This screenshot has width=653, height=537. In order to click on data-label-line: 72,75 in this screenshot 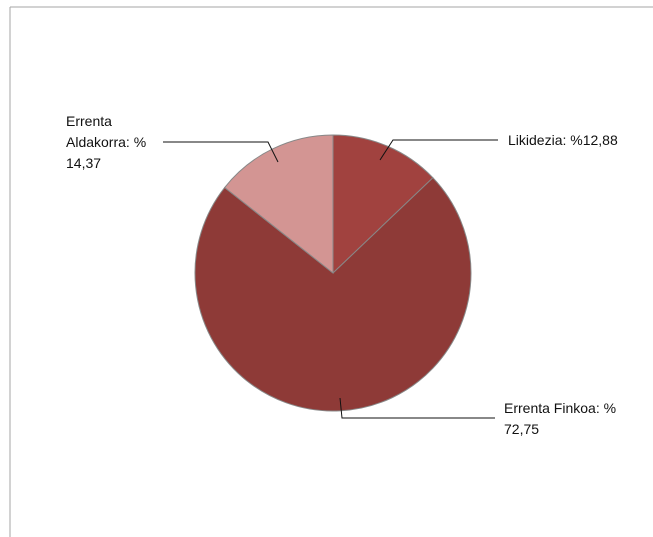, I will do `click(521, 429)`.